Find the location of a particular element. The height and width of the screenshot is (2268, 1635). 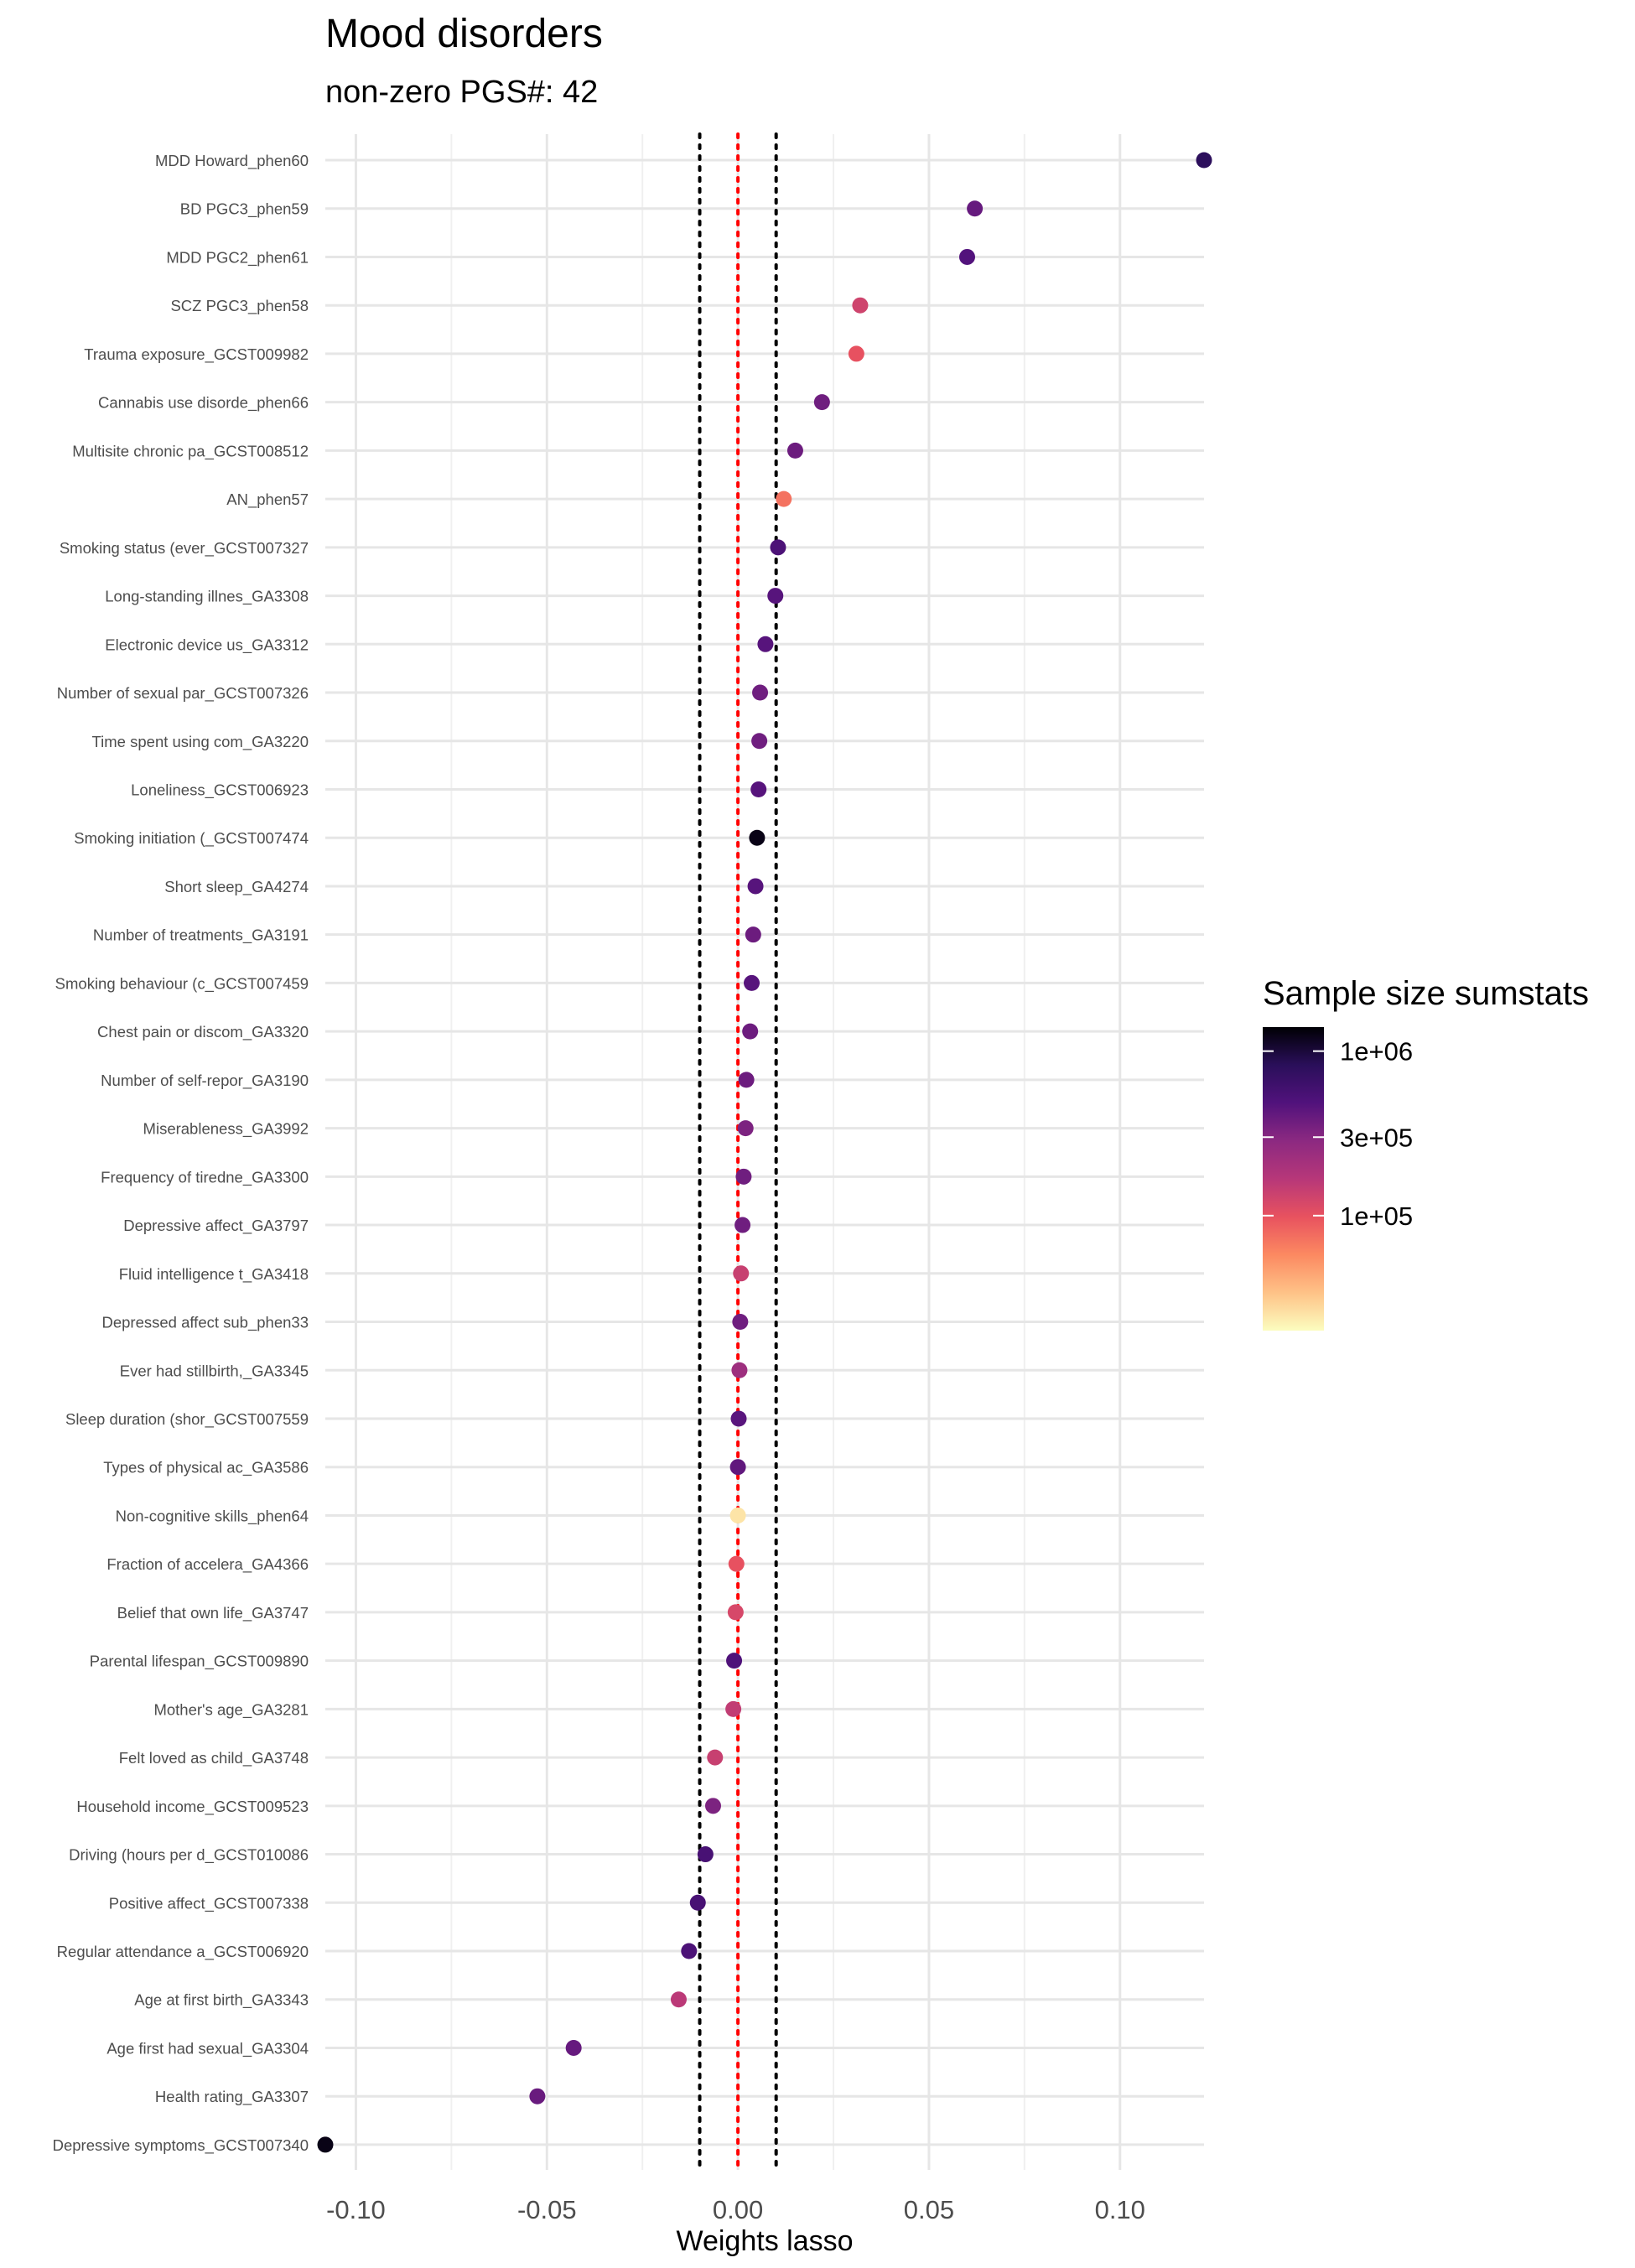

y-tick-label: Belief that own life_GA3747 is located at coordinates (213, 1613).